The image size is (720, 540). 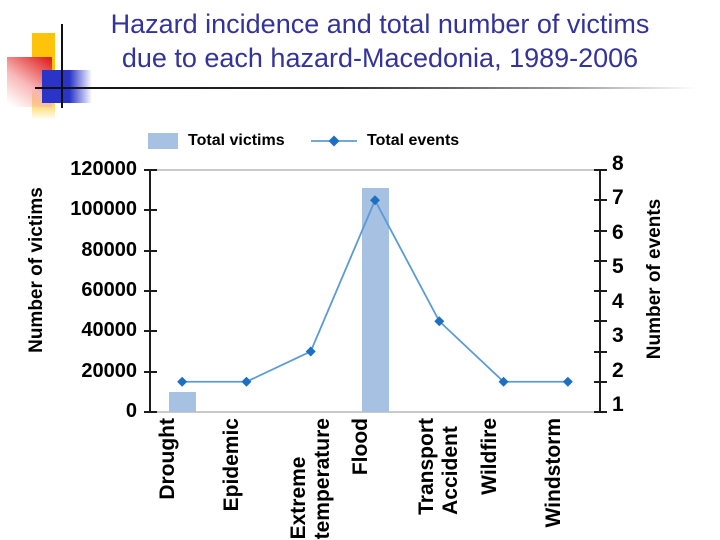 I want to click on plot-top-border, so click(x=375, y=170).